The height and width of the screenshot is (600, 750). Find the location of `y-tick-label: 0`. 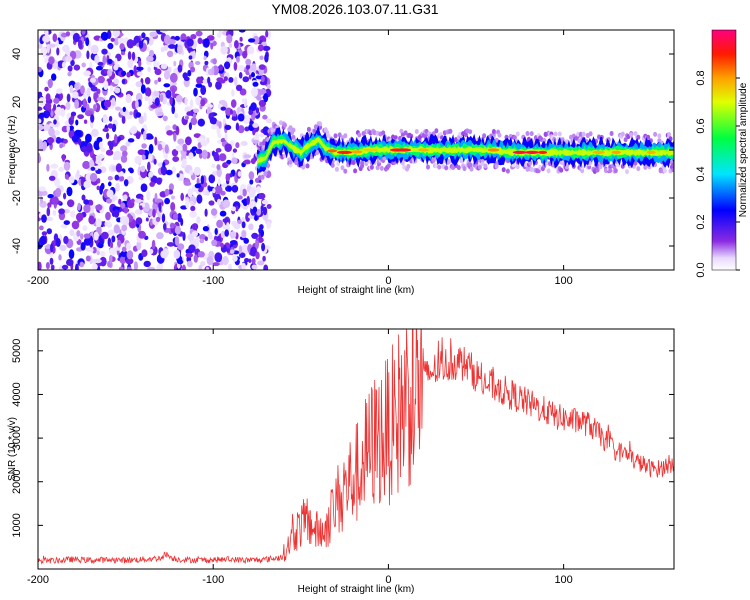

y-tick-label: 0 is located at coordinates (17, 150).